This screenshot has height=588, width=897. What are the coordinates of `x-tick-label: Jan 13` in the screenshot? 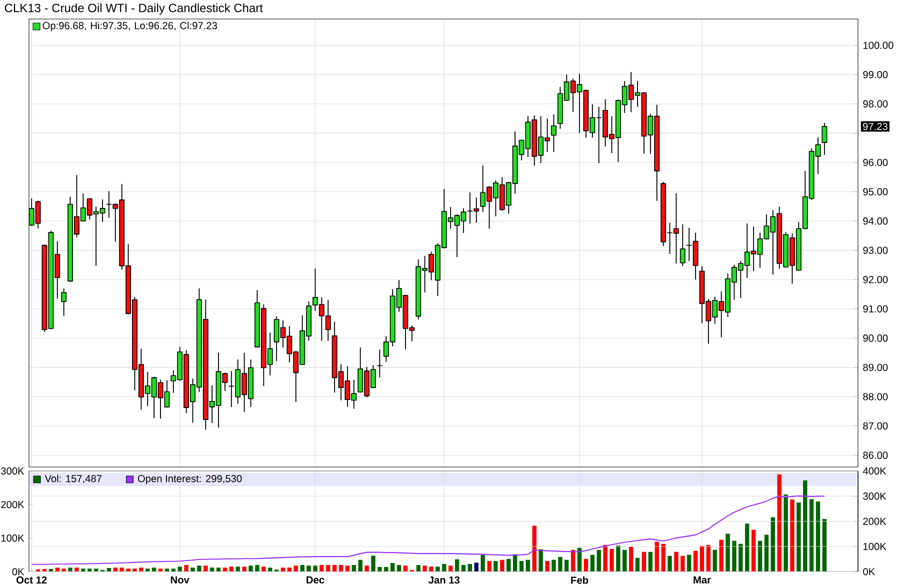 It's located at (444, 580).